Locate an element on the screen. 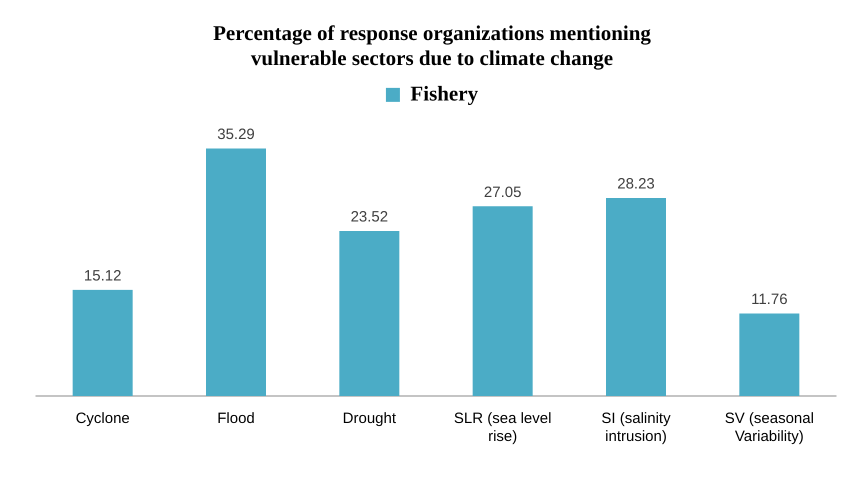 The width and height of the screenshot is (864, 478). x-tick-label: Drought is located at coordinates (369, 419).